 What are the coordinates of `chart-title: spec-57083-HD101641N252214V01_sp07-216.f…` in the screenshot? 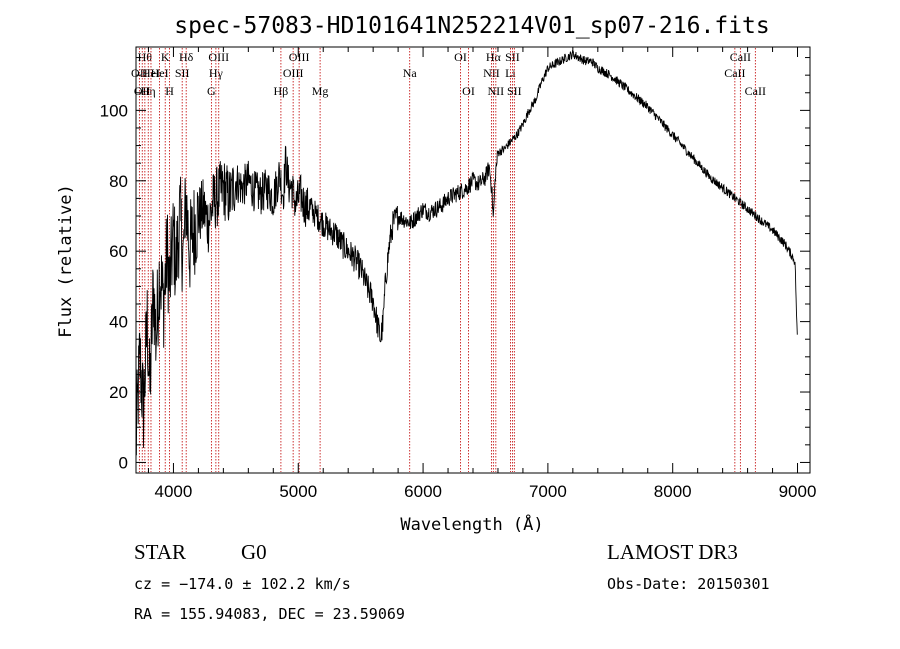 It's located at (471, 26).